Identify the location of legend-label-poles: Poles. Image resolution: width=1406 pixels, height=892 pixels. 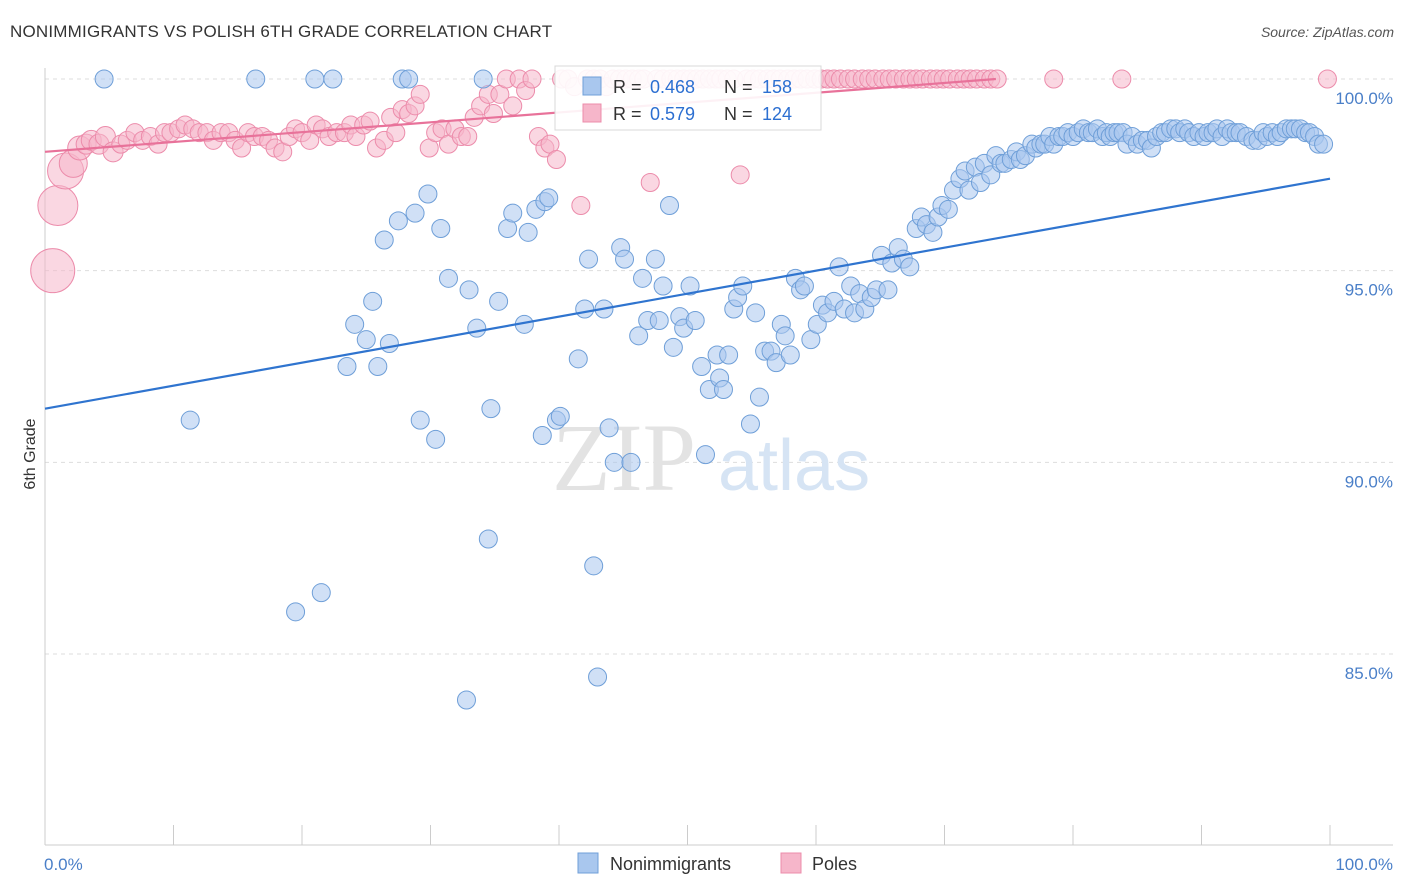
(834, 864).